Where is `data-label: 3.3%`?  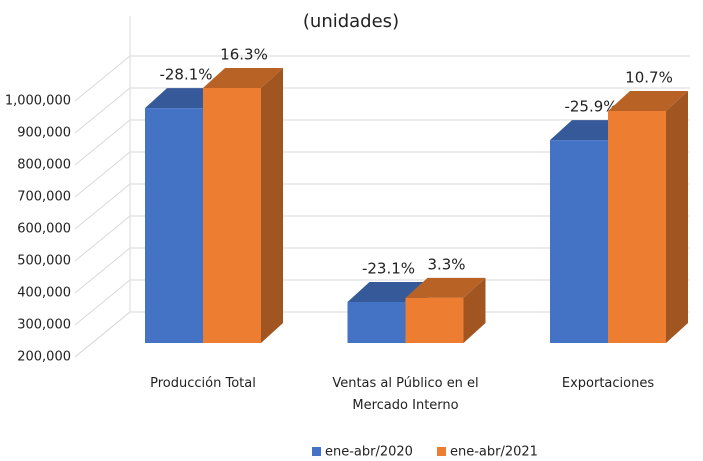
data-label: 3.3% is located at coordinates (446, 264).